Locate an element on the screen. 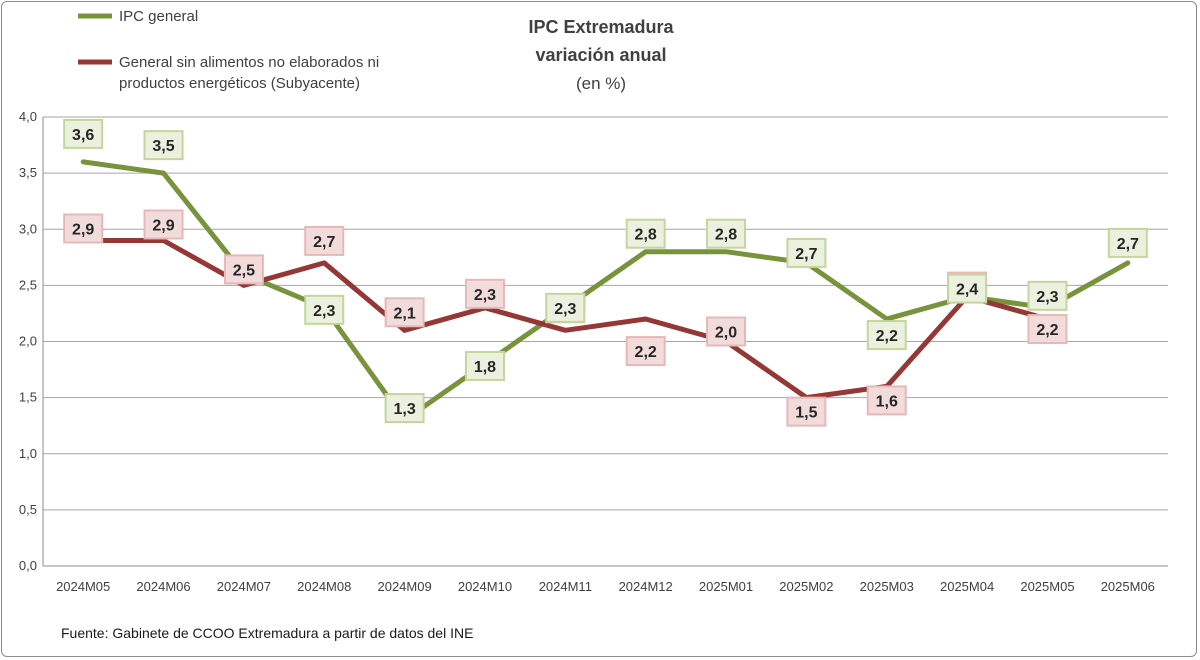  x-tick-label: 2025M01 is located at coordinates (726, 586).